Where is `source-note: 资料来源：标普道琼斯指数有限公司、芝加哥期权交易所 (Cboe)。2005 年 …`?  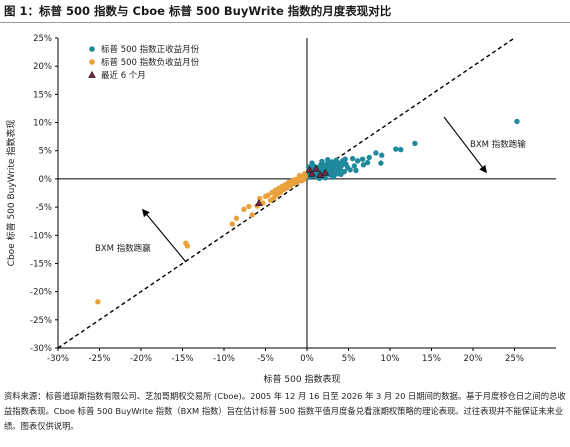
source-note: 资料来源：标普道琼斯指数有限公司、芝加哥期权交易所 (Cboe)。2005 年 … is located at coordinates (285, 411).